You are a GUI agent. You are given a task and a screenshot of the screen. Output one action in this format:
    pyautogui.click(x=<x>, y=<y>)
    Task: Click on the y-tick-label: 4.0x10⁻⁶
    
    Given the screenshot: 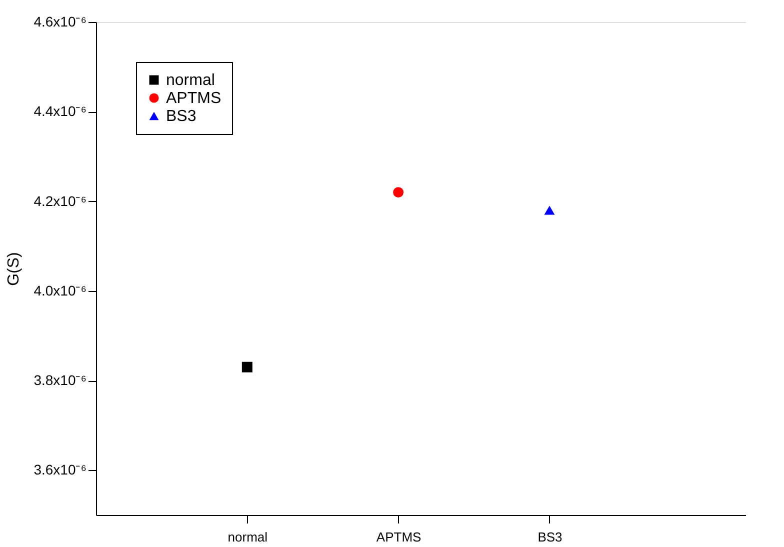 What is the action you would take?
    pyautogui.click(x=60, y=290)
    